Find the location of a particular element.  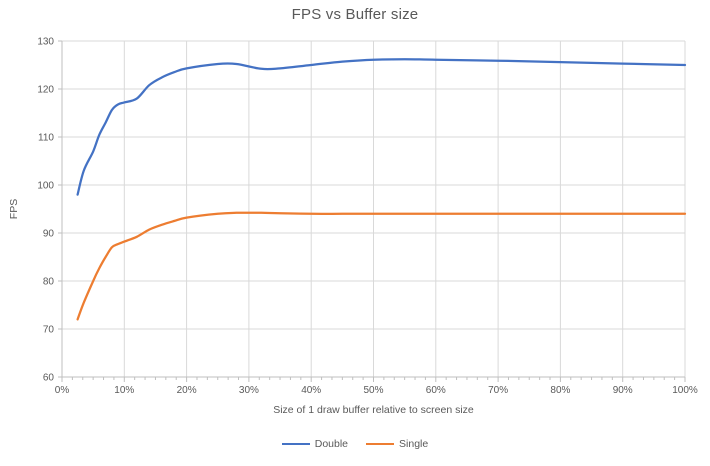

x-tick-label: 90% is located at coordinates (623, 390).